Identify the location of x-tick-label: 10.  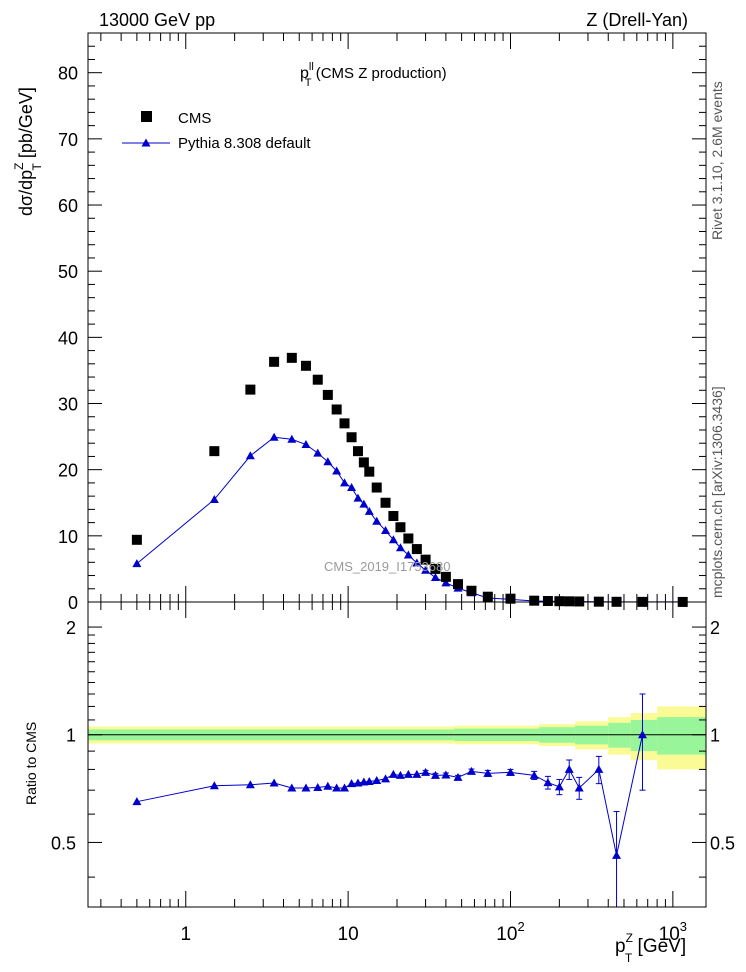
(348, 934).